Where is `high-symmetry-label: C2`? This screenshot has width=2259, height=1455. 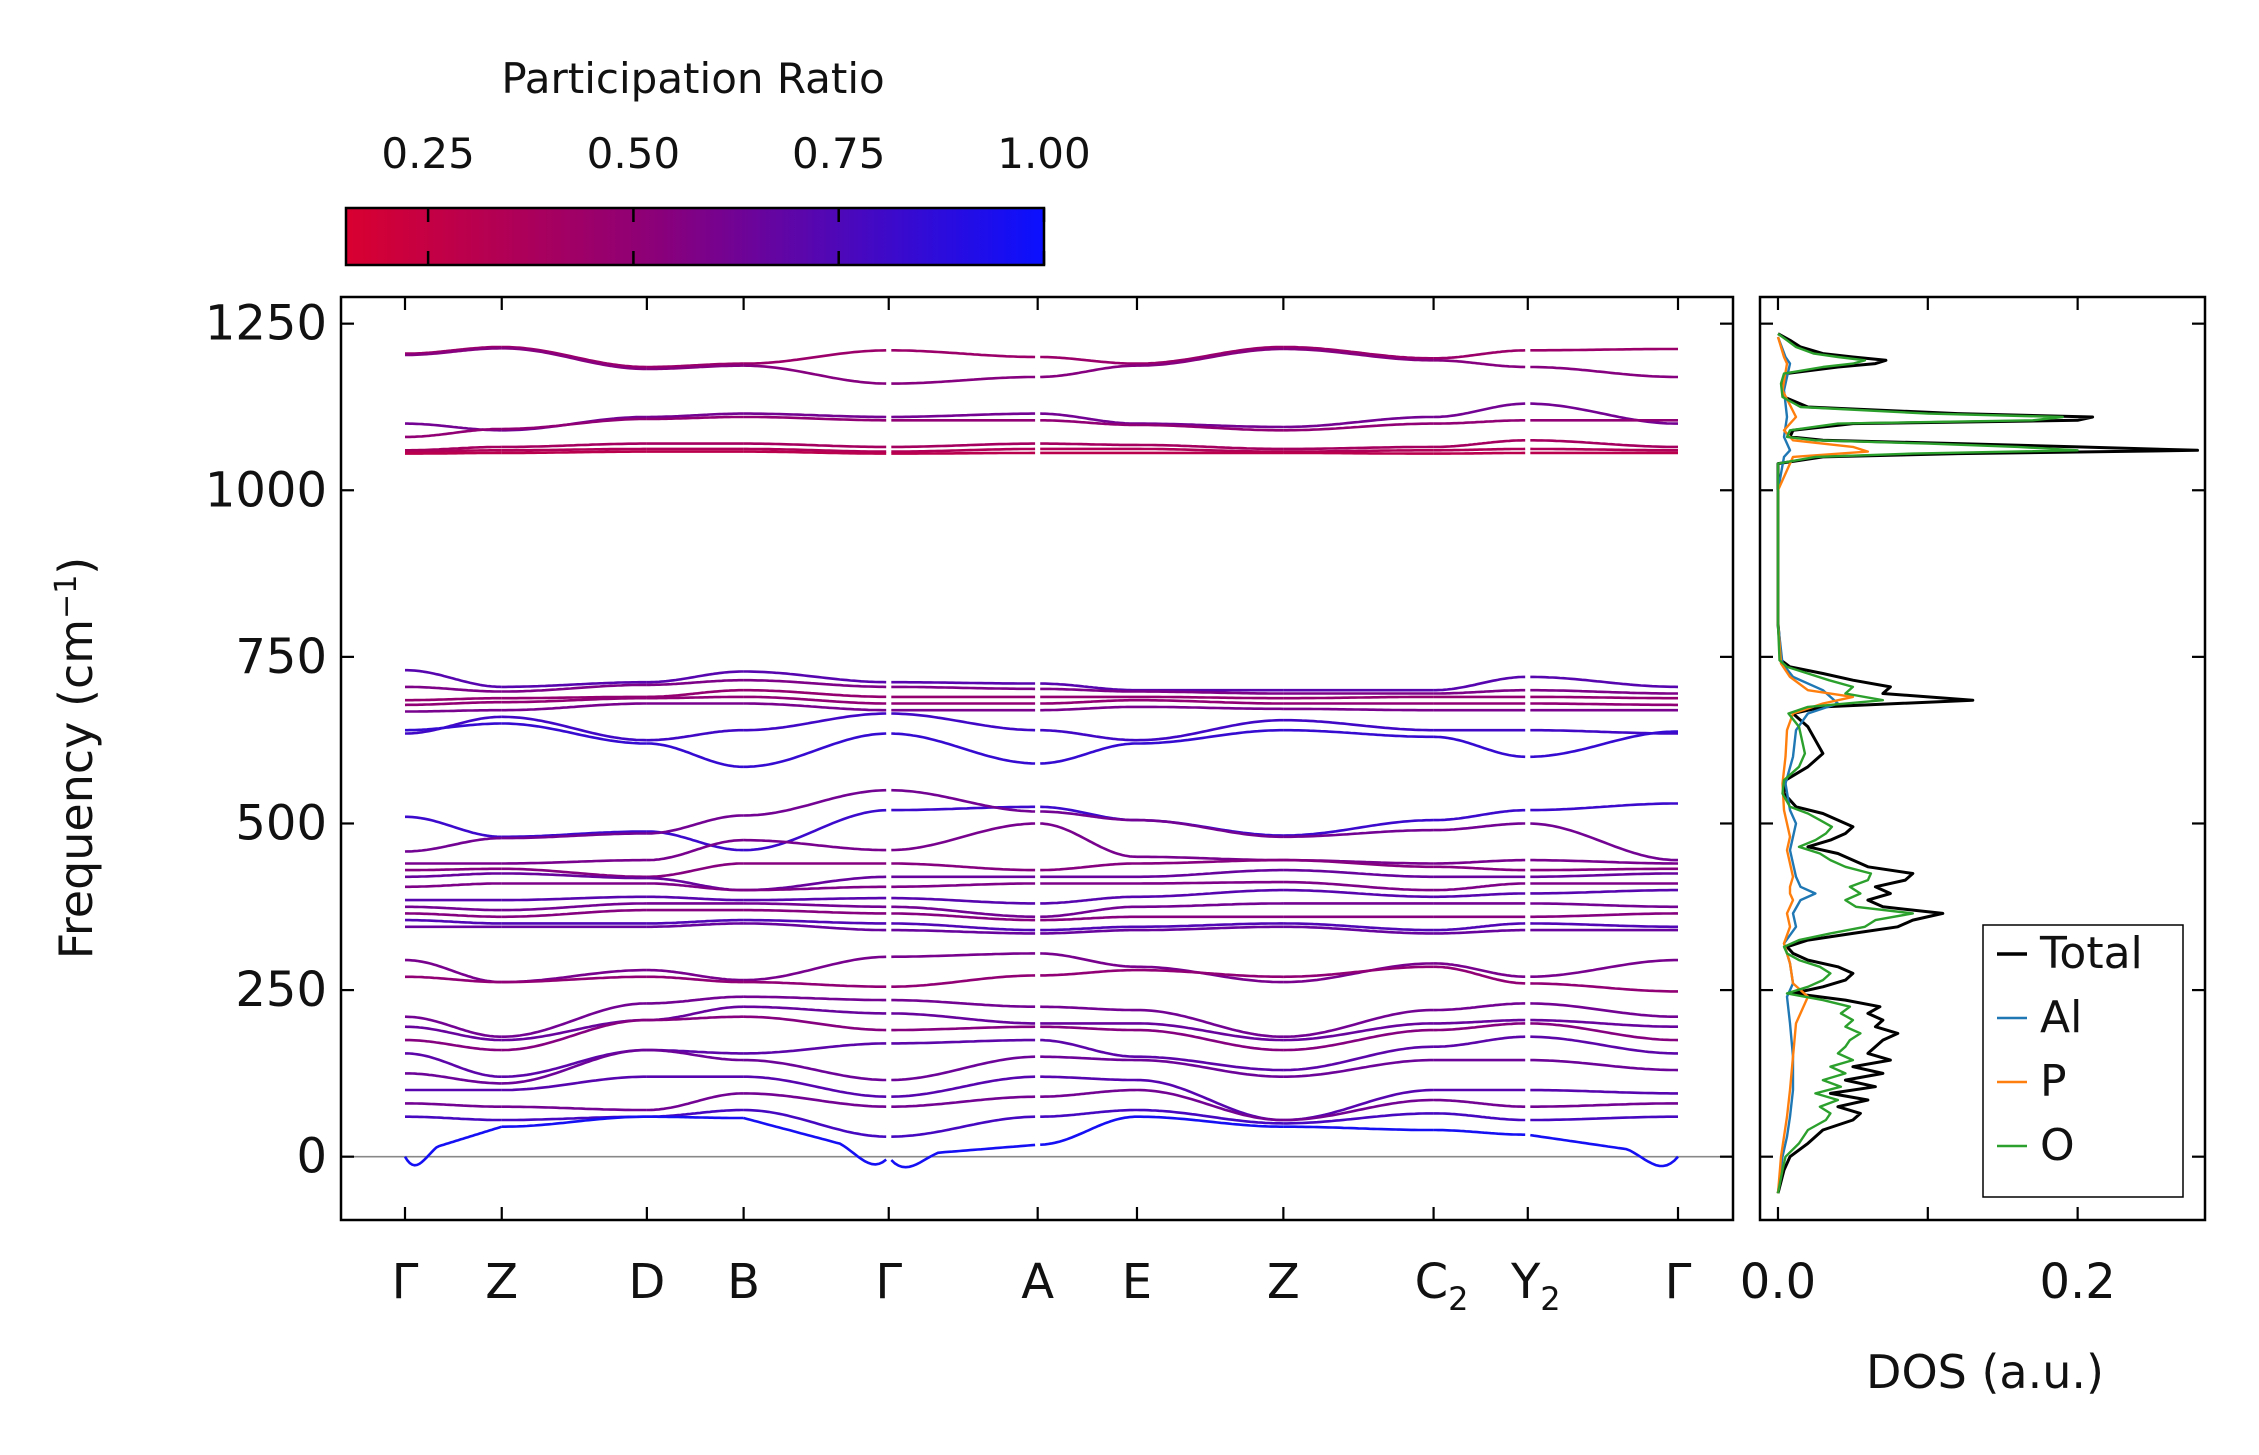 high-symmetry-label: C2 is located at coordinates (1442, 1286).